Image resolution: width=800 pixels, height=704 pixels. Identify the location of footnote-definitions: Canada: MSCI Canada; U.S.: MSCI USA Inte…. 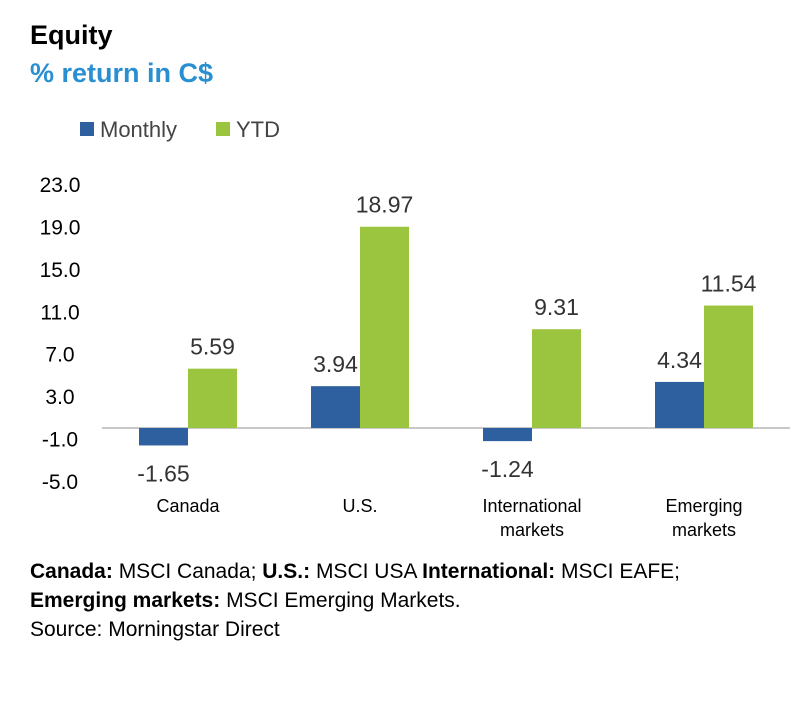
(390, 586).